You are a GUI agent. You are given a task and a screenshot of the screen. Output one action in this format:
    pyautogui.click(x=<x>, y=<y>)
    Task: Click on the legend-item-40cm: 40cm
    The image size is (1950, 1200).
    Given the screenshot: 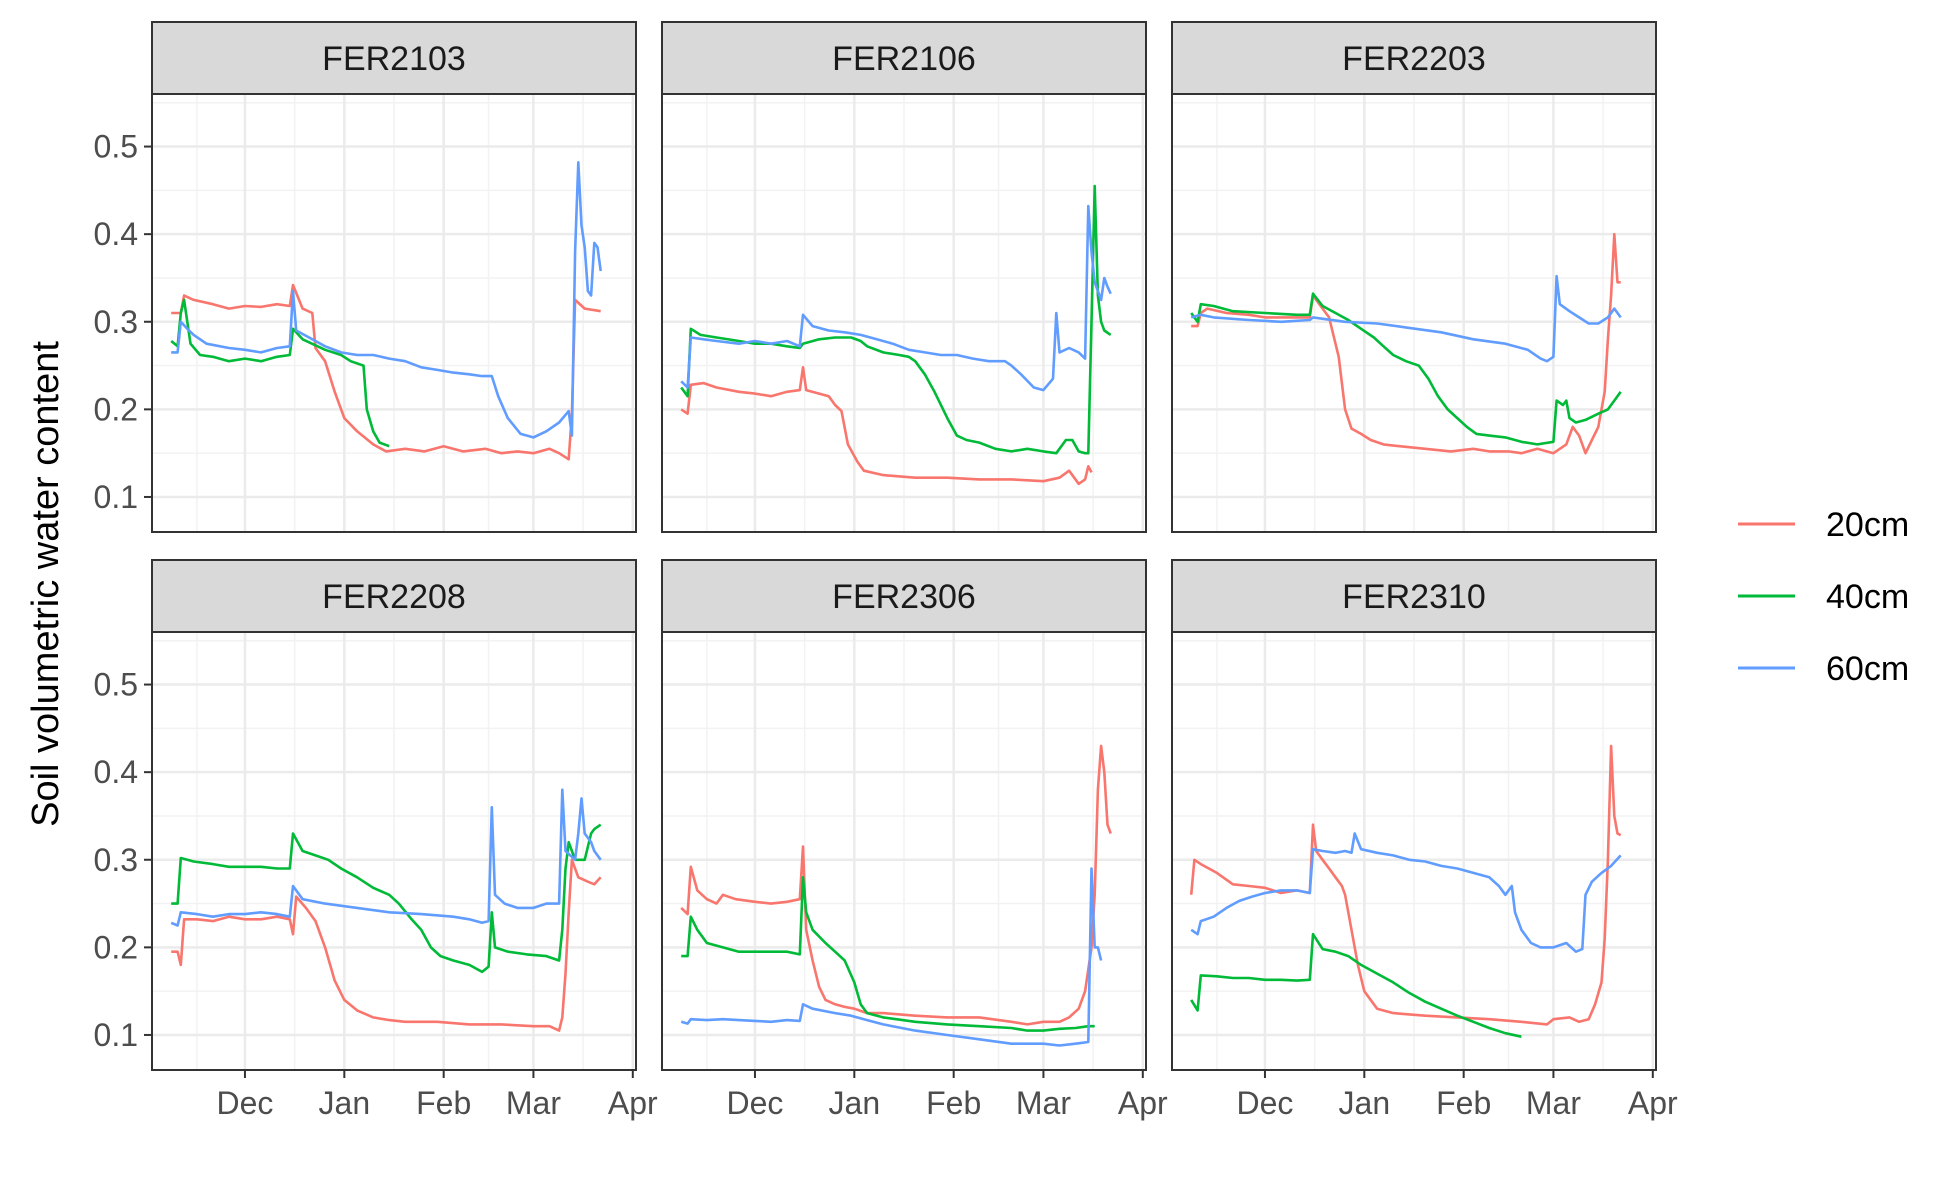 What is the action you would take?
    pyautogui.click(x=1823, y=597)
    